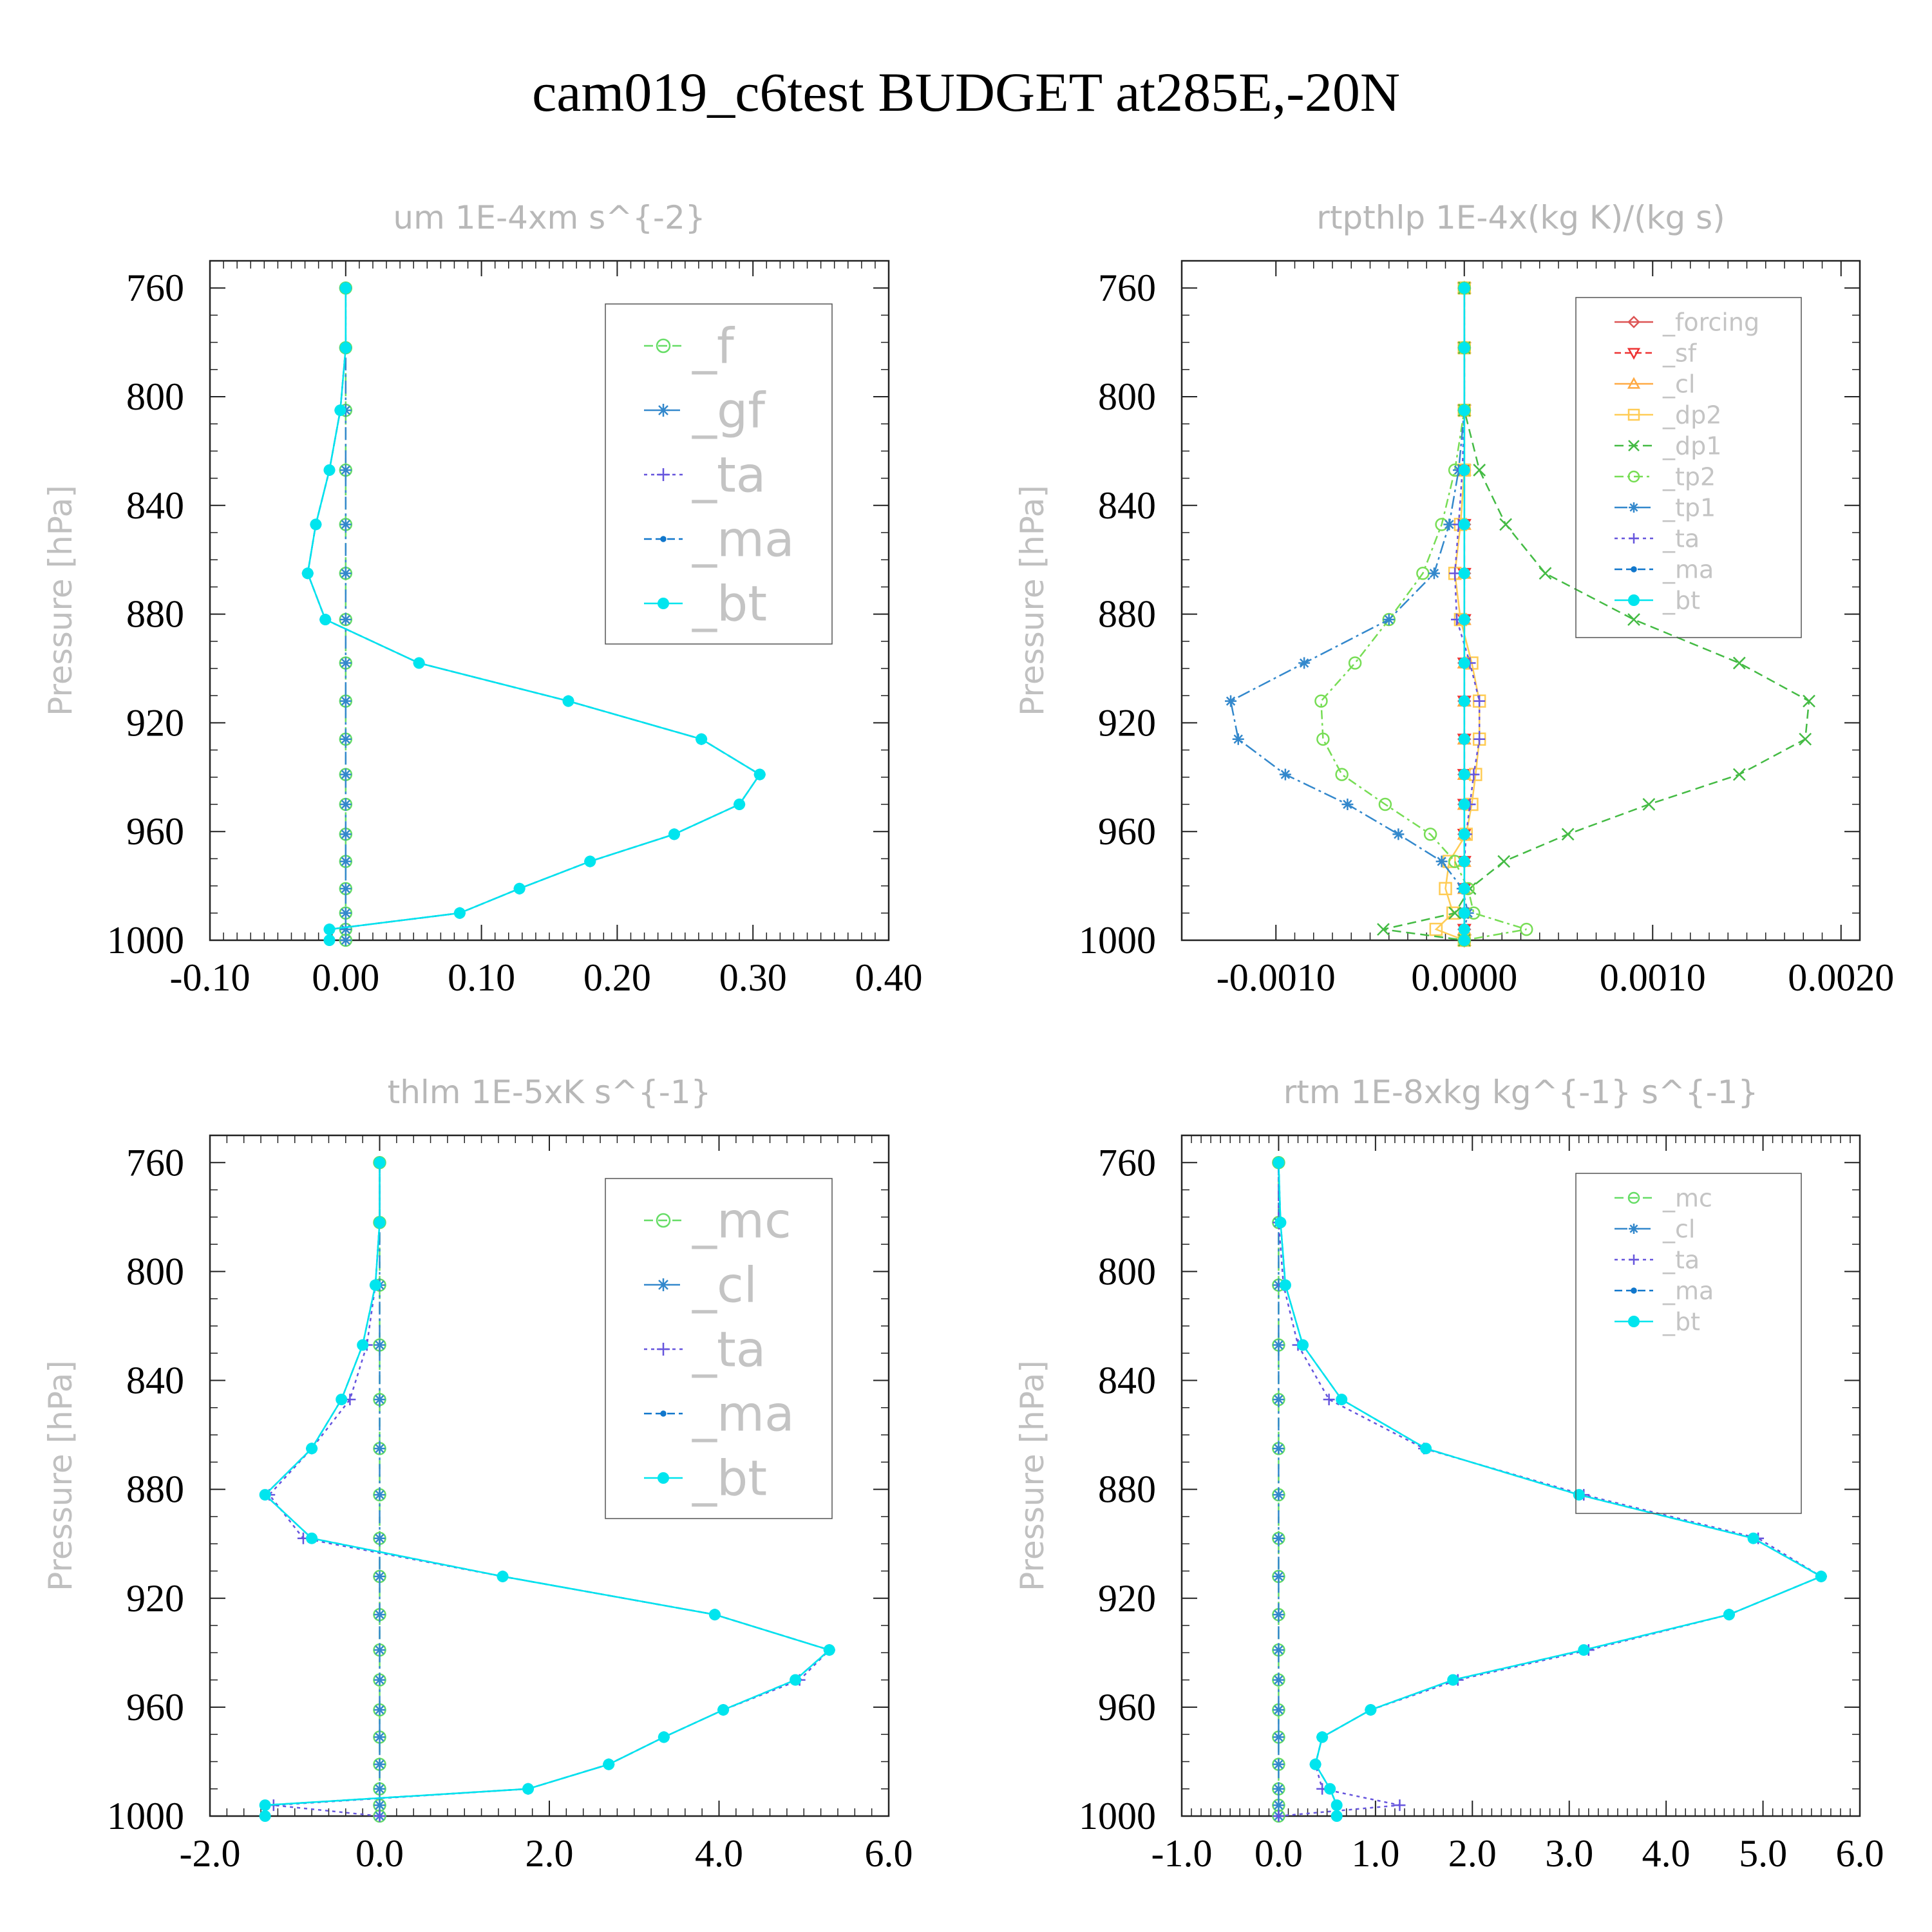 The width and height of the screenshot is (1932, 1932). I want to click on x-tick-label: -0.0010, so click(1276, 977).